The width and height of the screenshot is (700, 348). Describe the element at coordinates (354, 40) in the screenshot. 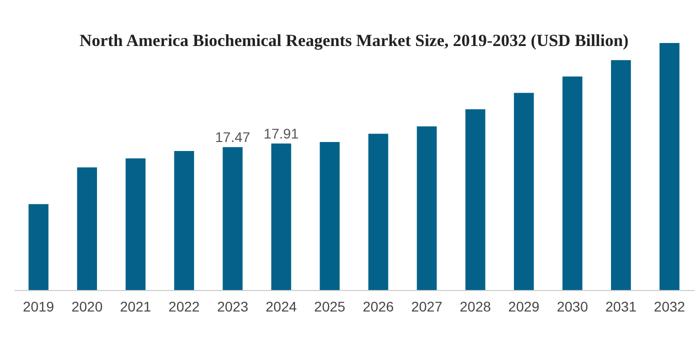

I see `chart-title: North America Biochemical Reagents Market Size, 2019-2032 (USD Billion)` at that location.